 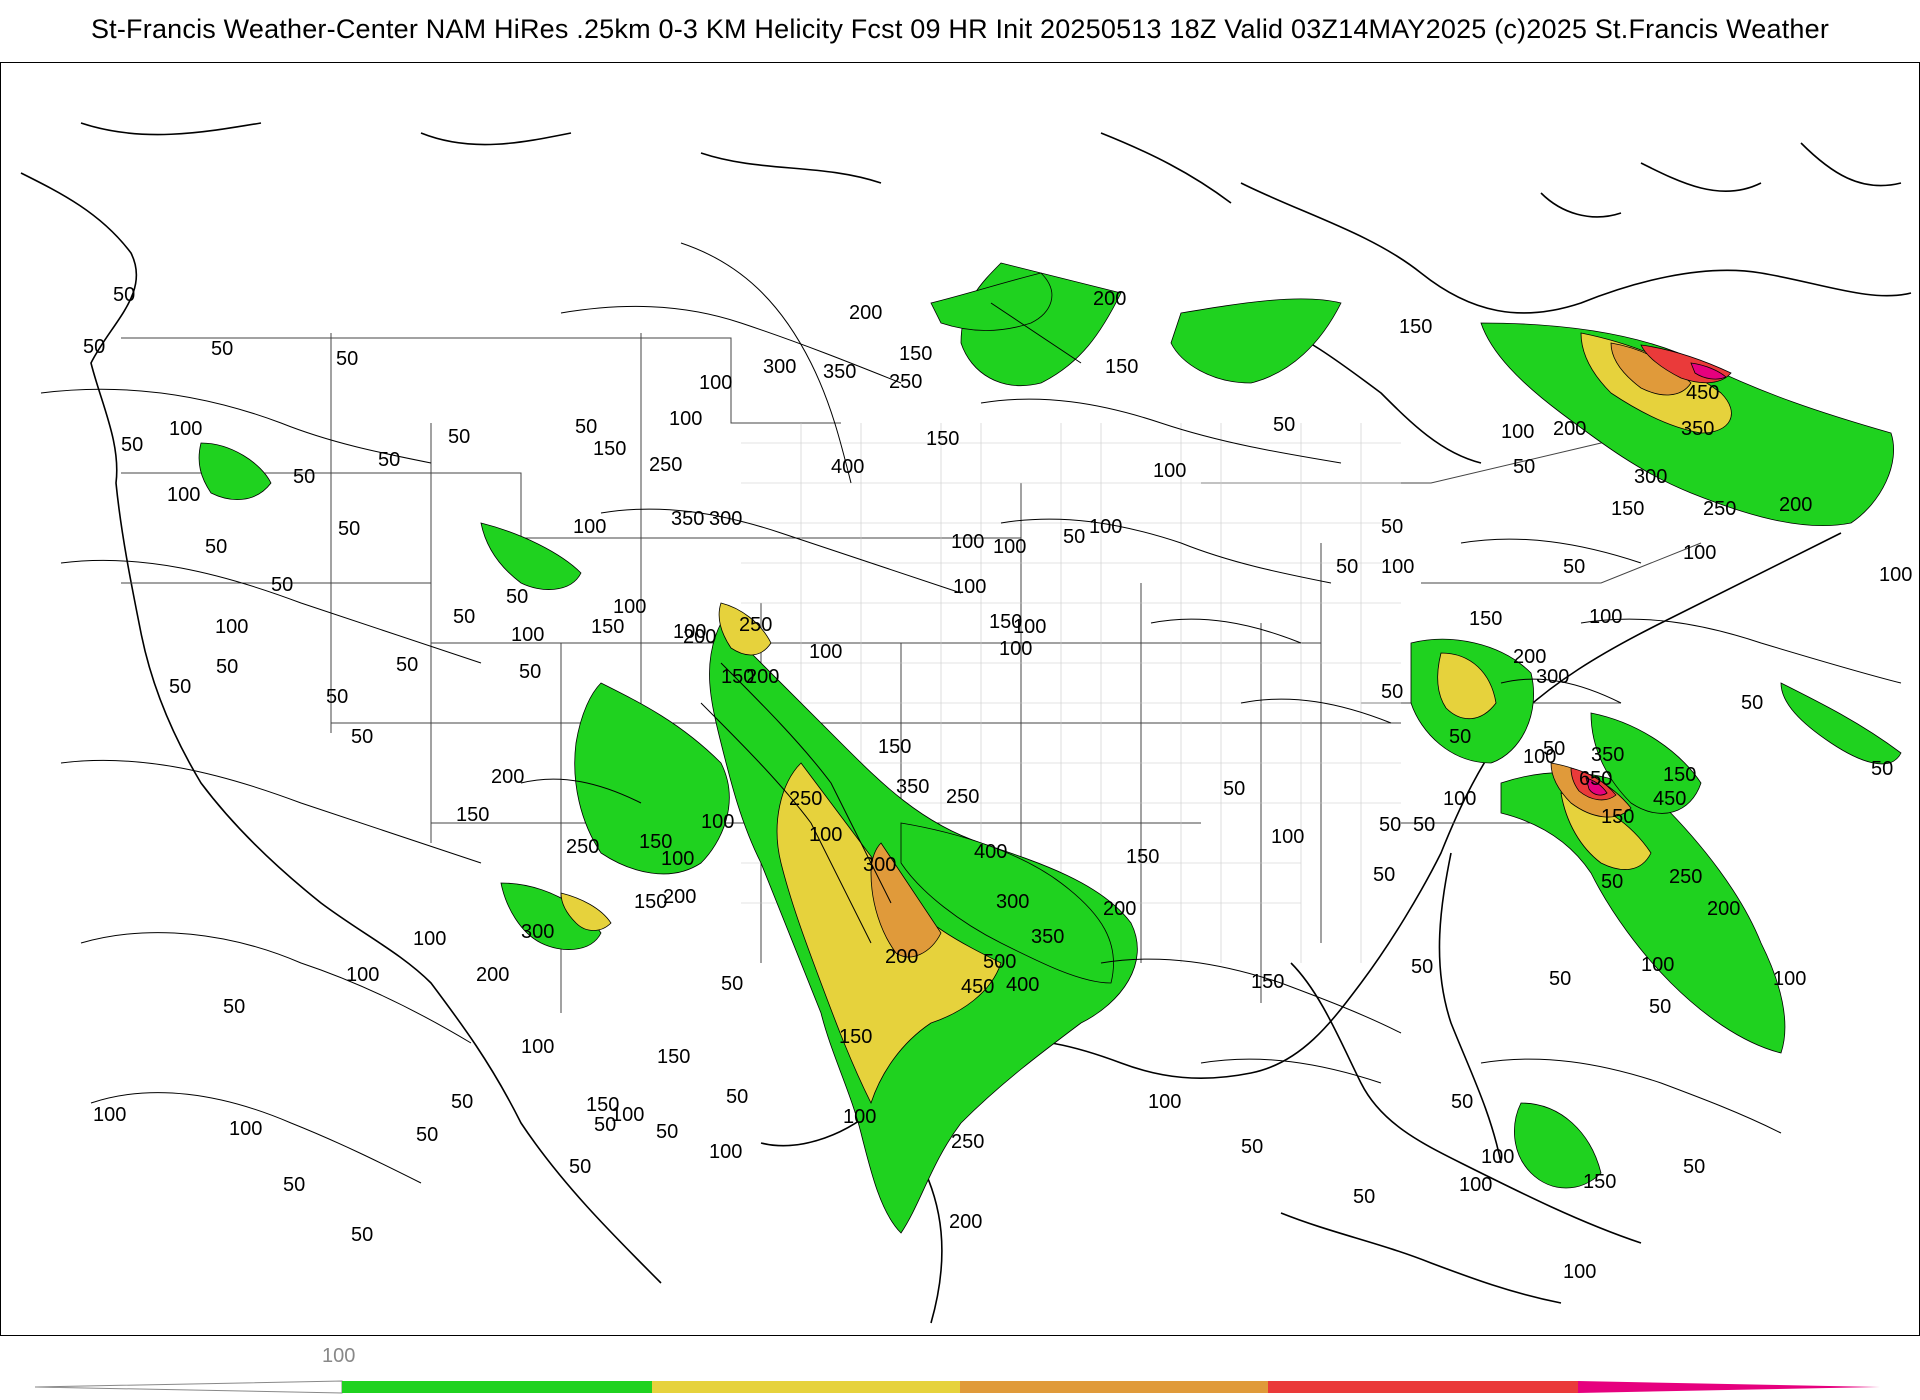 I want to click on helicity-high-fill, so click(x=1651, y=572).